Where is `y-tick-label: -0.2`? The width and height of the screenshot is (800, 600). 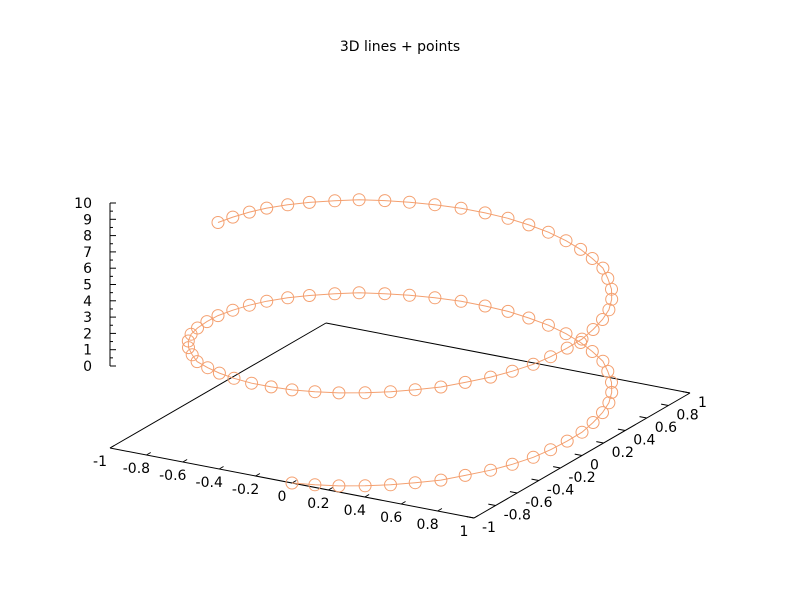 y-tick-label: -0.2 is located at coordinates (581, 478).